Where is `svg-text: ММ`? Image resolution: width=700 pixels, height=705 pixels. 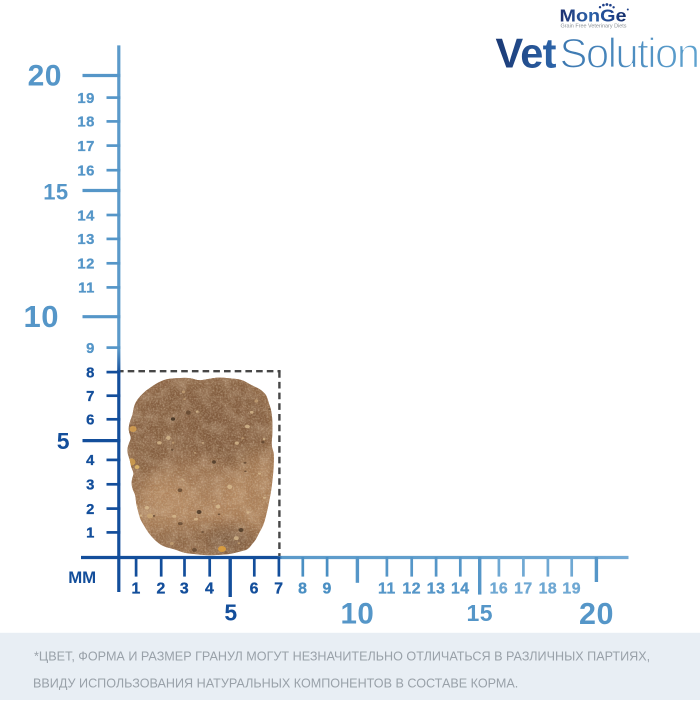 svg-text: ММ is located at coordinates (82, 577).